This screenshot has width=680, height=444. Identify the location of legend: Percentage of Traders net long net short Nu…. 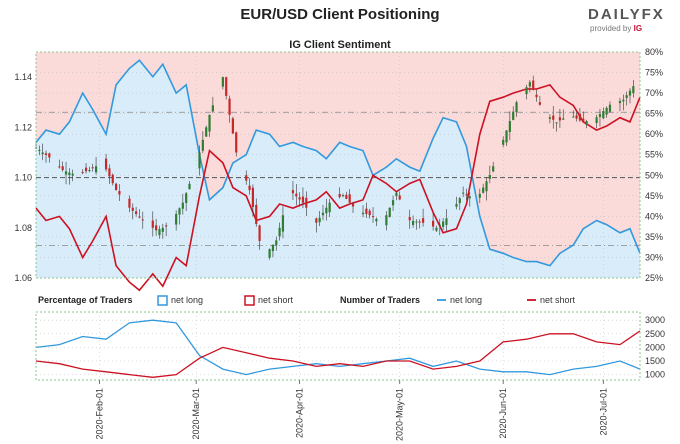
(307, 300).